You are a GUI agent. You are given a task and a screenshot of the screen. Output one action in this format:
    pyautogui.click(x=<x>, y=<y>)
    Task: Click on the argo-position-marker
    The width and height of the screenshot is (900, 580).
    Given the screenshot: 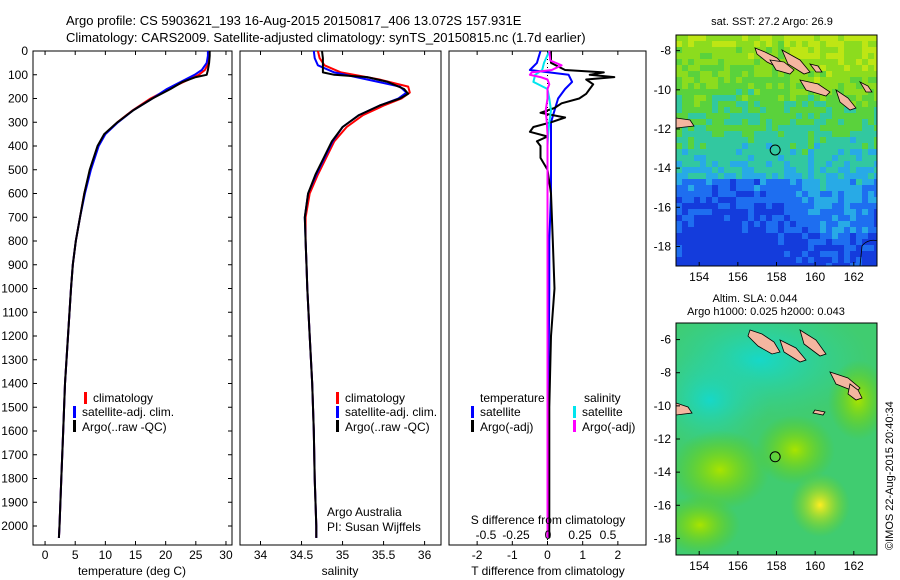 What is the action you would take?
    pyautogui.click(x=775, y=457)
    